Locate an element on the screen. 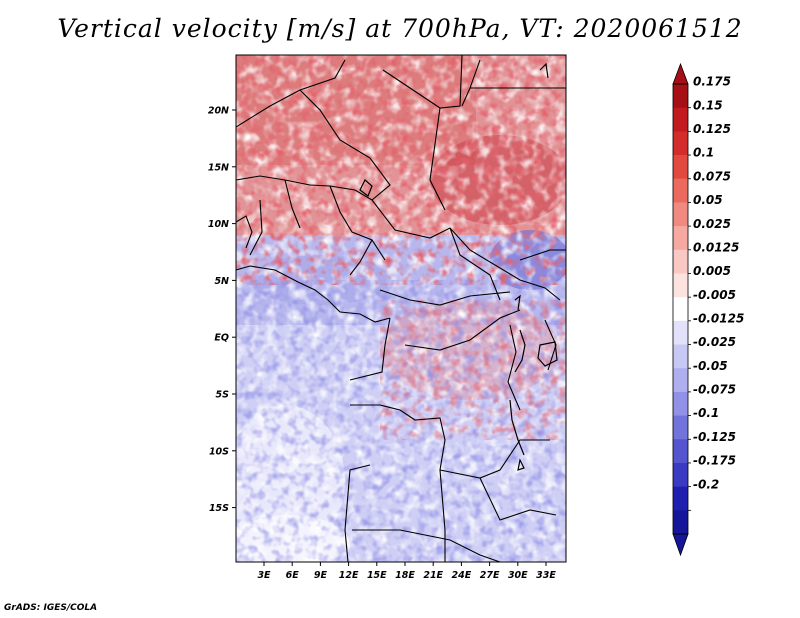  lon-tick-label: 18E is located at coordinates (405, 575).